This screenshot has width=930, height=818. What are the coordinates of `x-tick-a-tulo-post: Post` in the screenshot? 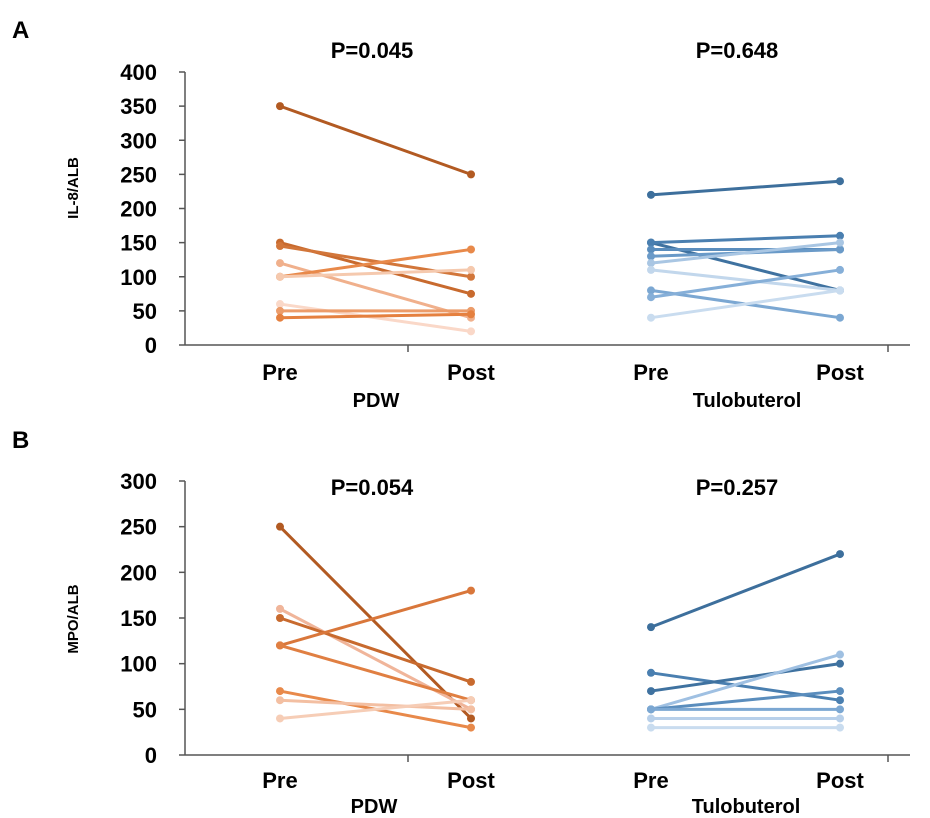 It's located at (840, 372).